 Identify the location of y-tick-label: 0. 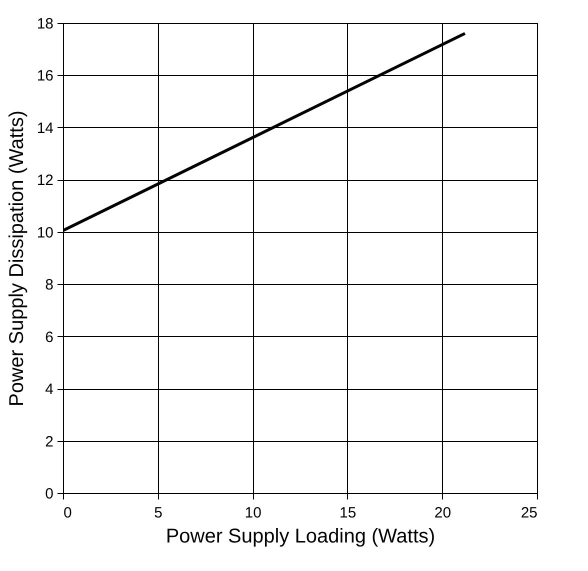
(49, 494).